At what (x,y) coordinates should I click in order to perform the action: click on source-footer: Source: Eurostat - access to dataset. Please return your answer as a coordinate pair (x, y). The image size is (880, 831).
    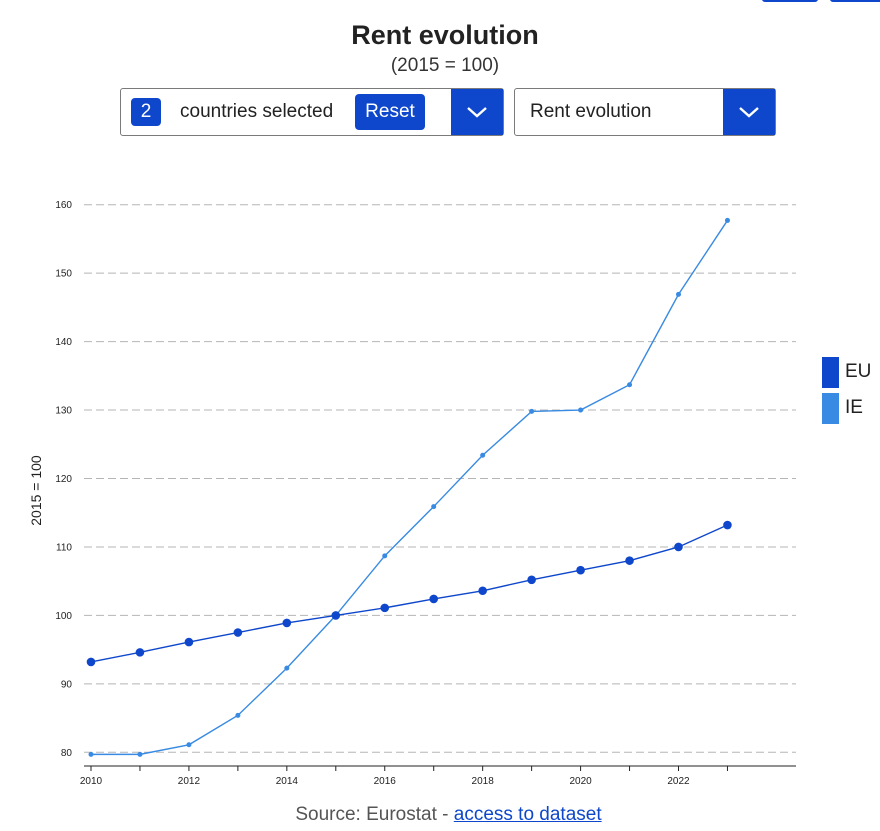
    Looking at the image, I should click on (440, 815).